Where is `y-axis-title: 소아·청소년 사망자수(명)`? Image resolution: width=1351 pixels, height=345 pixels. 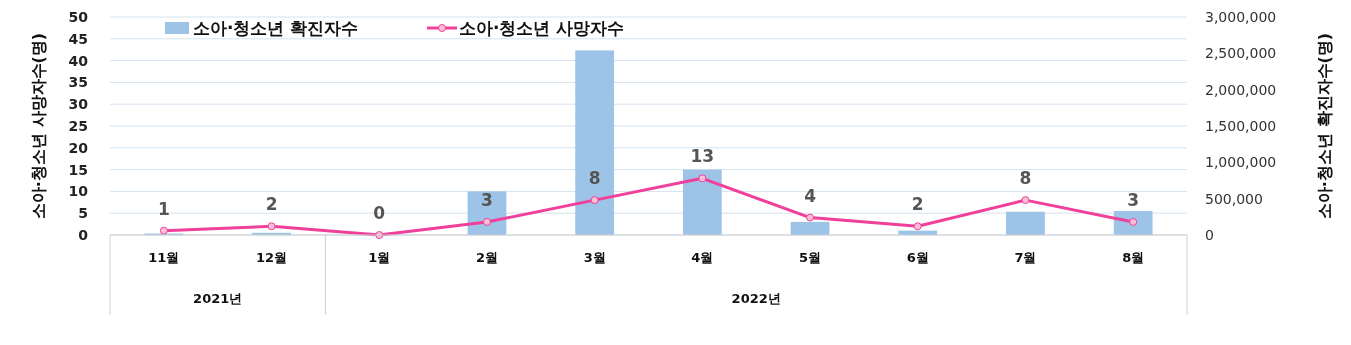
y-axis-title: 소아·청소년 사망자수(명) is located at coordinates (38, 126).